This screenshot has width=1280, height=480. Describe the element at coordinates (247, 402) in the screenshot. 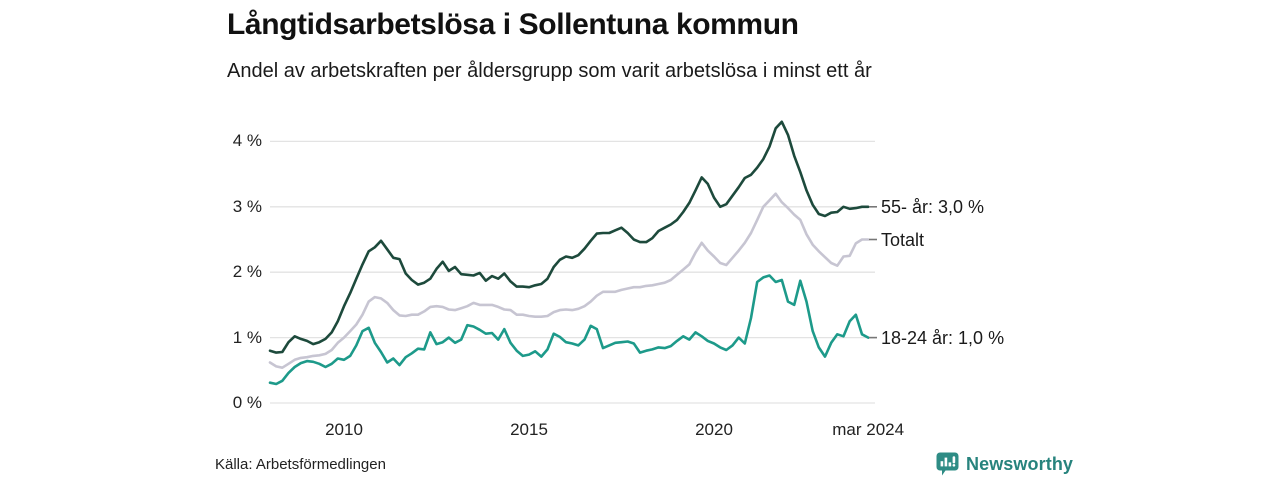

I see `y-axis-tick-label-0: 0 %` at that location.